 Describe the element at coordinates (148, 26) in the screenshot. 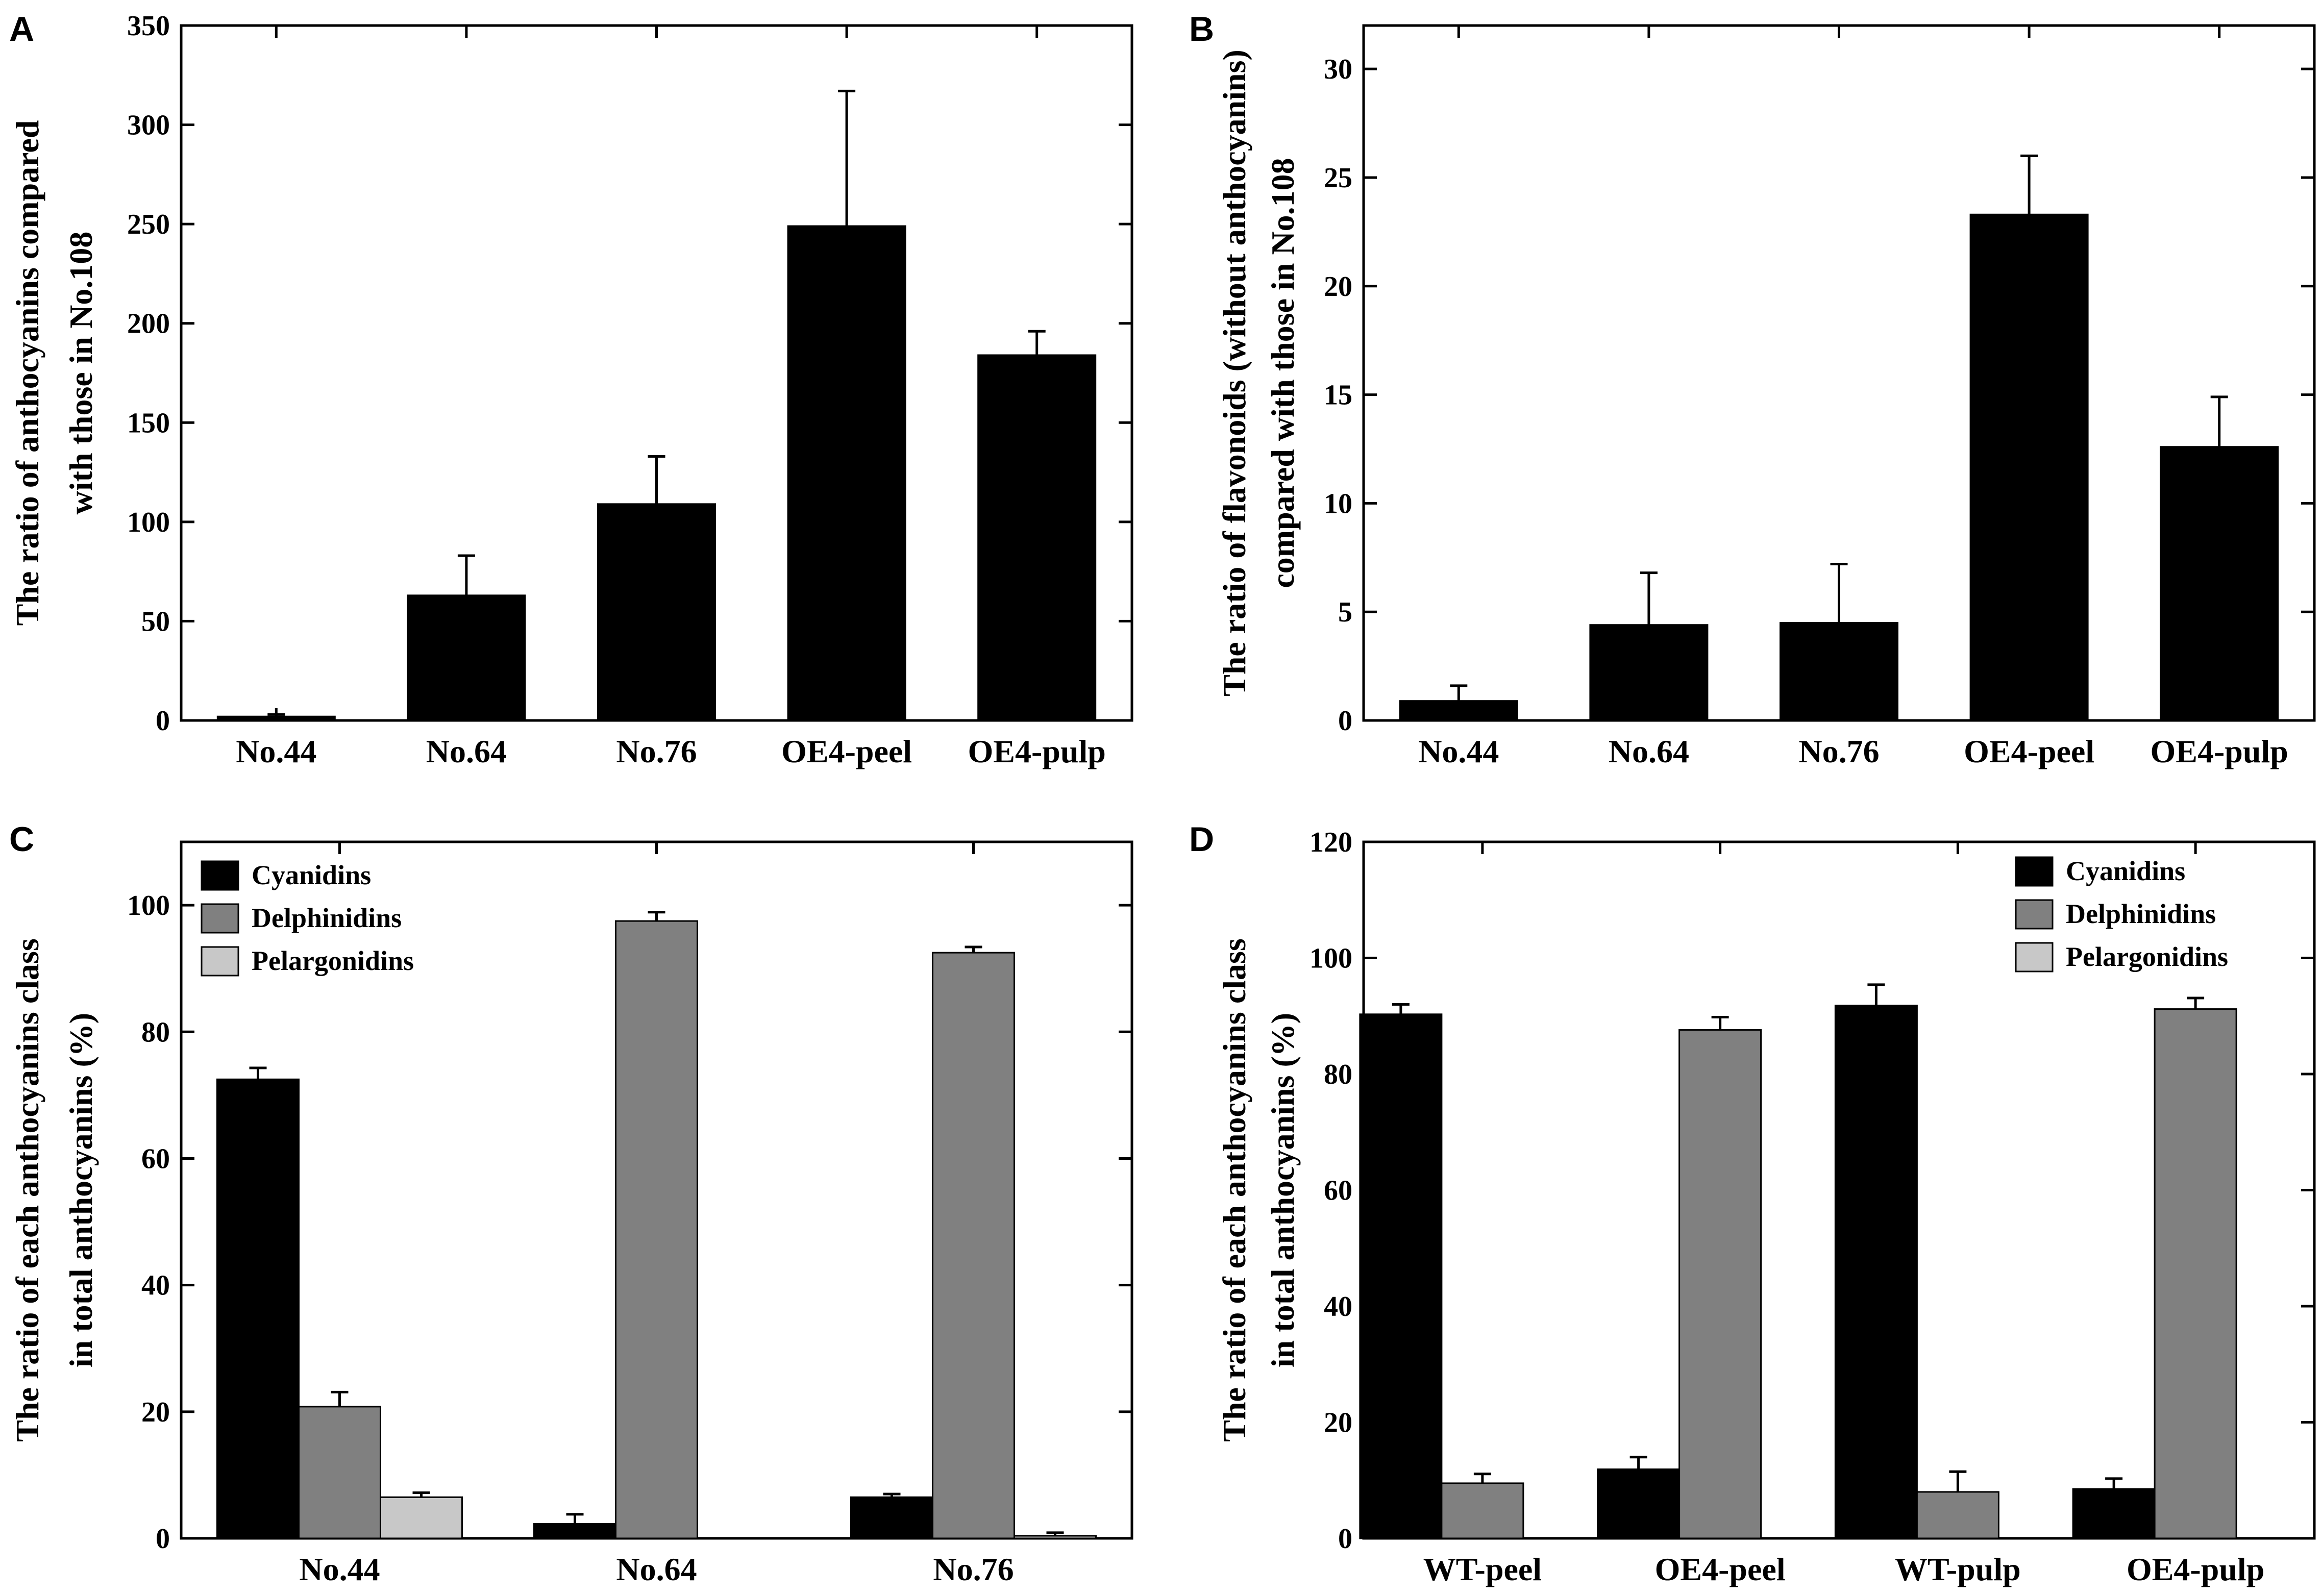

I see `y-tick-label: 350` at that location.